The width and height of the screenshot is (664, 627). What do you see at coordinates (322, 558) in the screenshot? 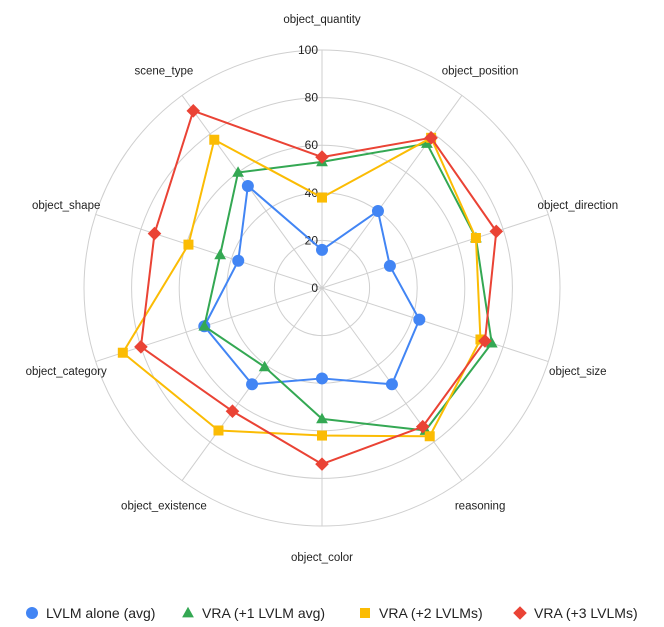
I see `axis-label-object-color: object_color` at bounding box center [322, 558].